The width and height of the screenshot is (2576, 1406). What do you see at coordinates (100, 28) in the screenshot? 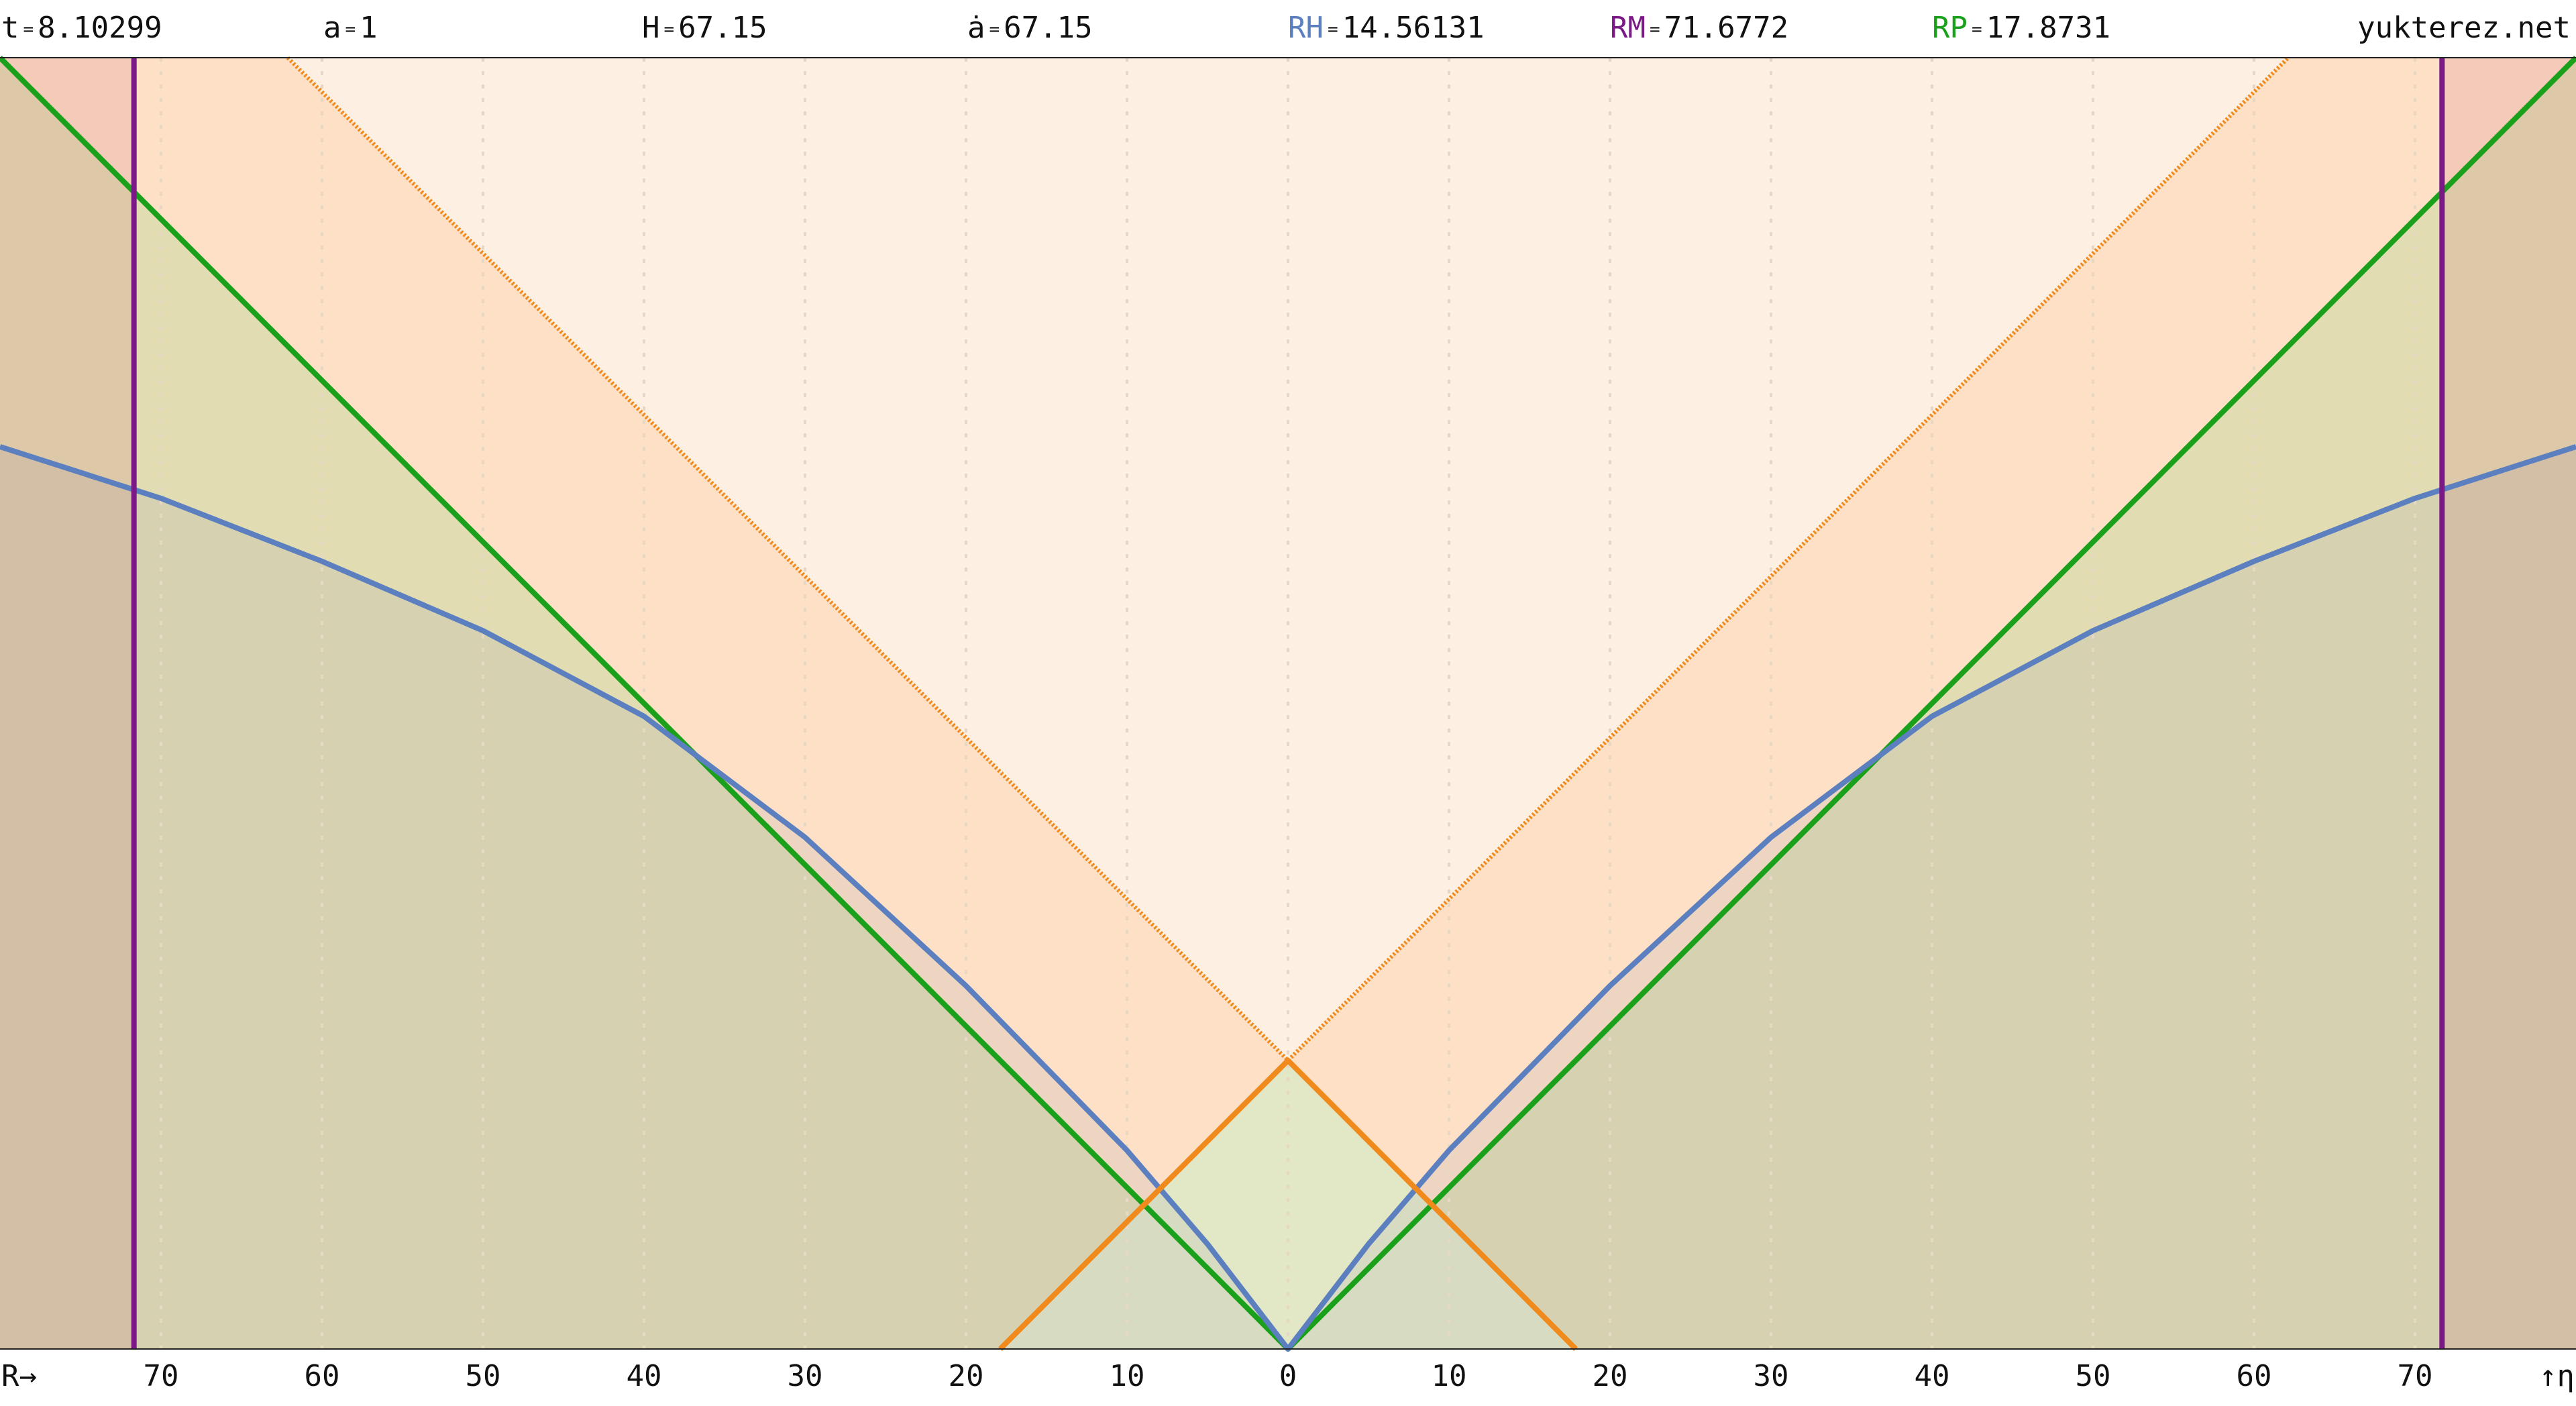
I see `header-value: 8.10299` at bounding box center [100, 28].